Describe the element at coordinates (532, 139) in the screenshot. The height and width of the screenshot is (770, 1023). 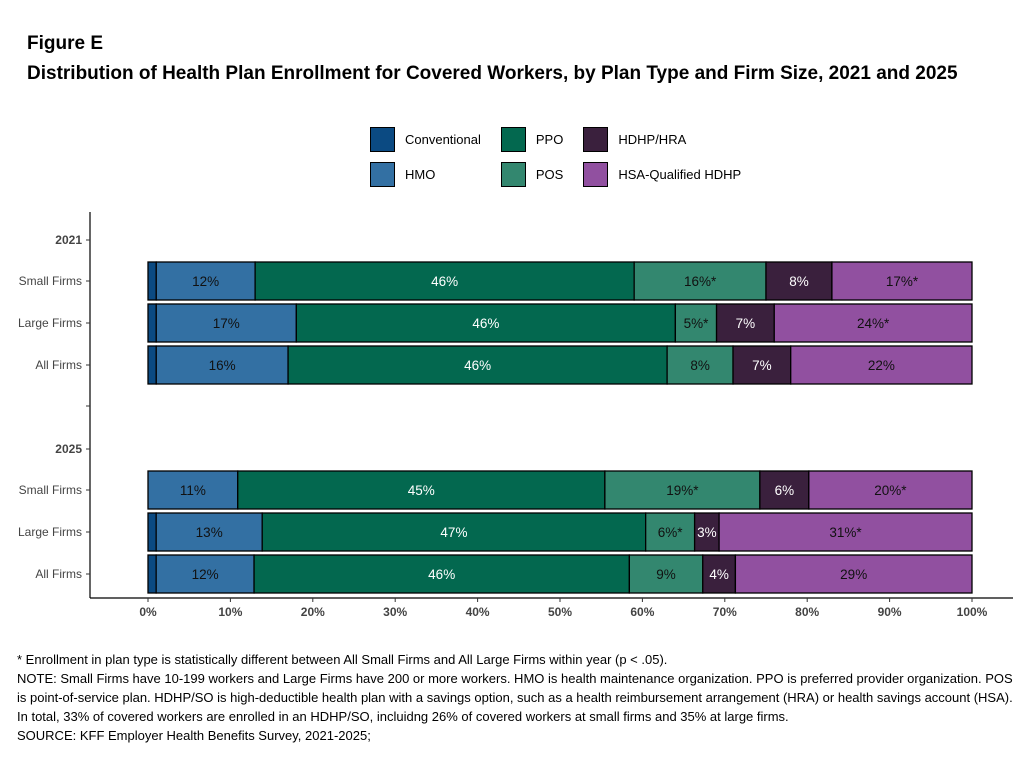
I see `legend-item: PPO` at that location.